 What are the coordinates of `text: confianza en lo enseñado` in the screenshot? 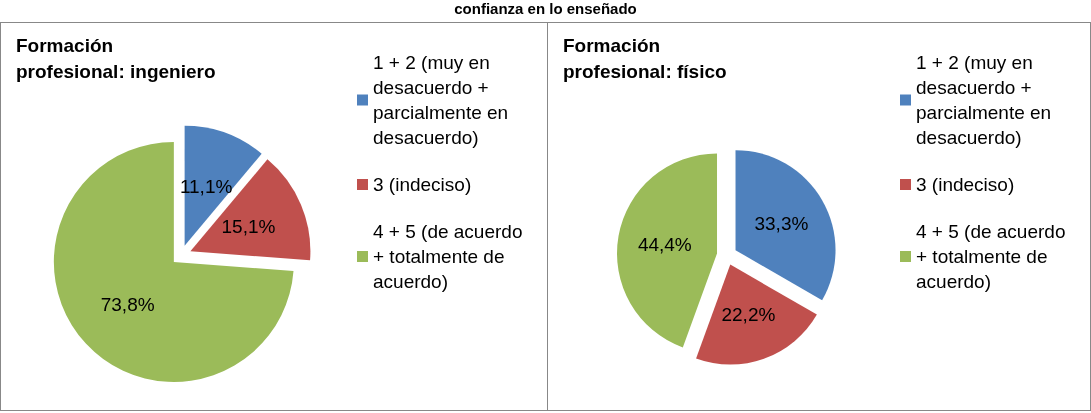 It's located at (545, 9).